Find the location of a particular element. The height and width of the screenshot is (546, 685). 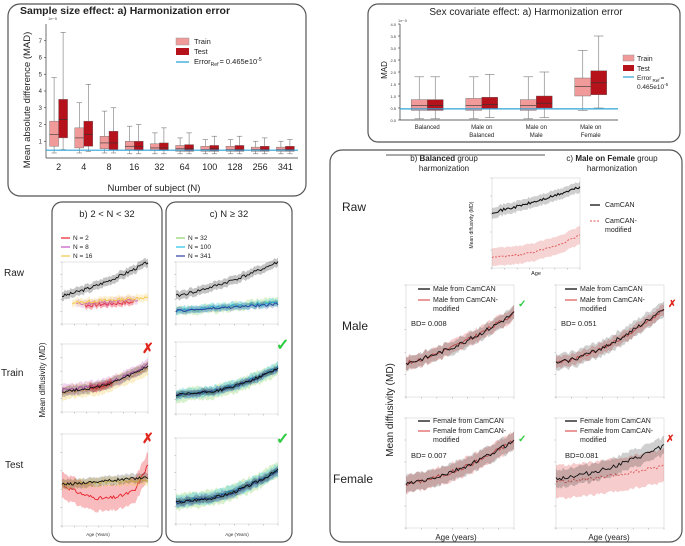

legend-n32-label: N = 32 is located at coordinates (198, 238).